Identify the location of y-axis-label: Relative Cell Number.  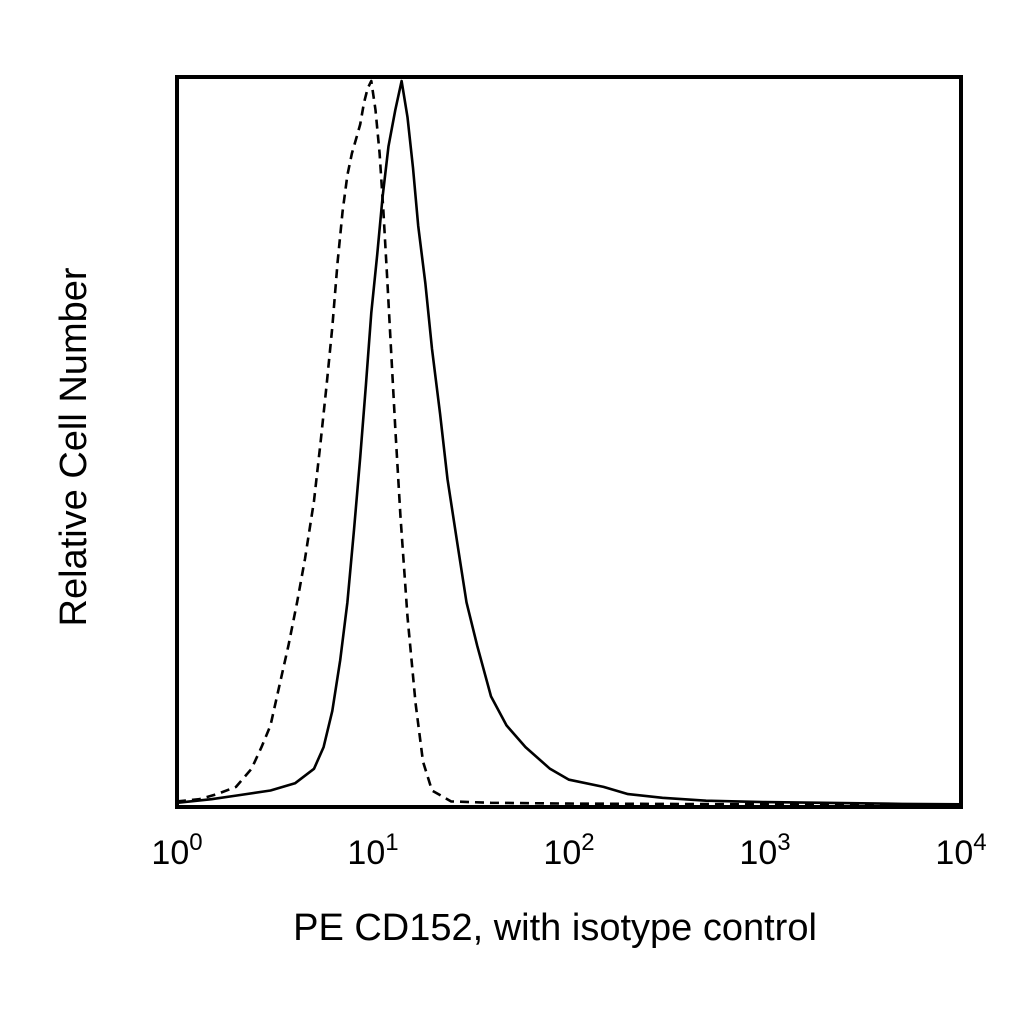
(74, 446).